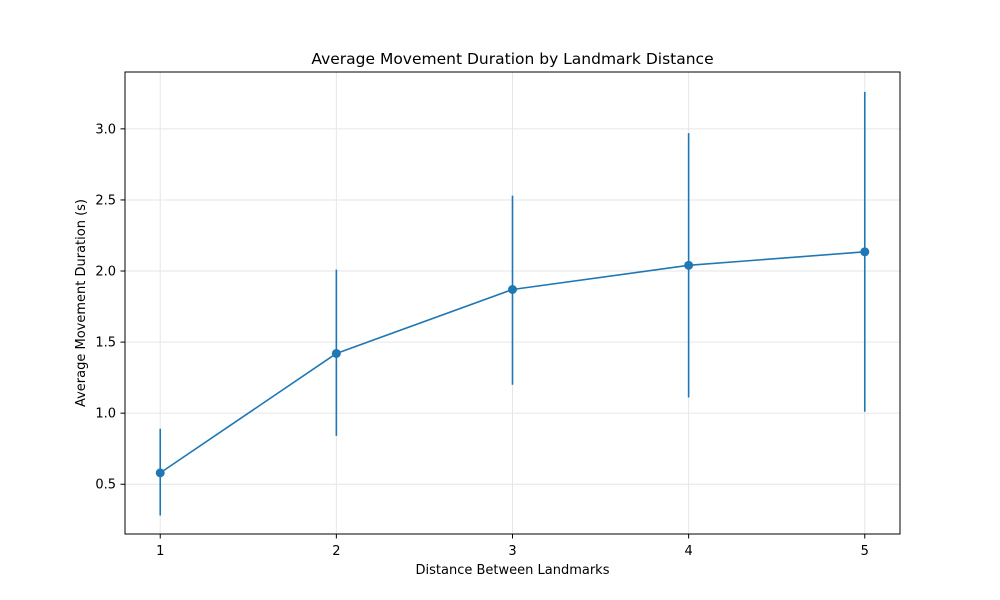 This screenshot has height=600, width=1000. I want to click on y-tick-label: 2.0, so click(105, 272).